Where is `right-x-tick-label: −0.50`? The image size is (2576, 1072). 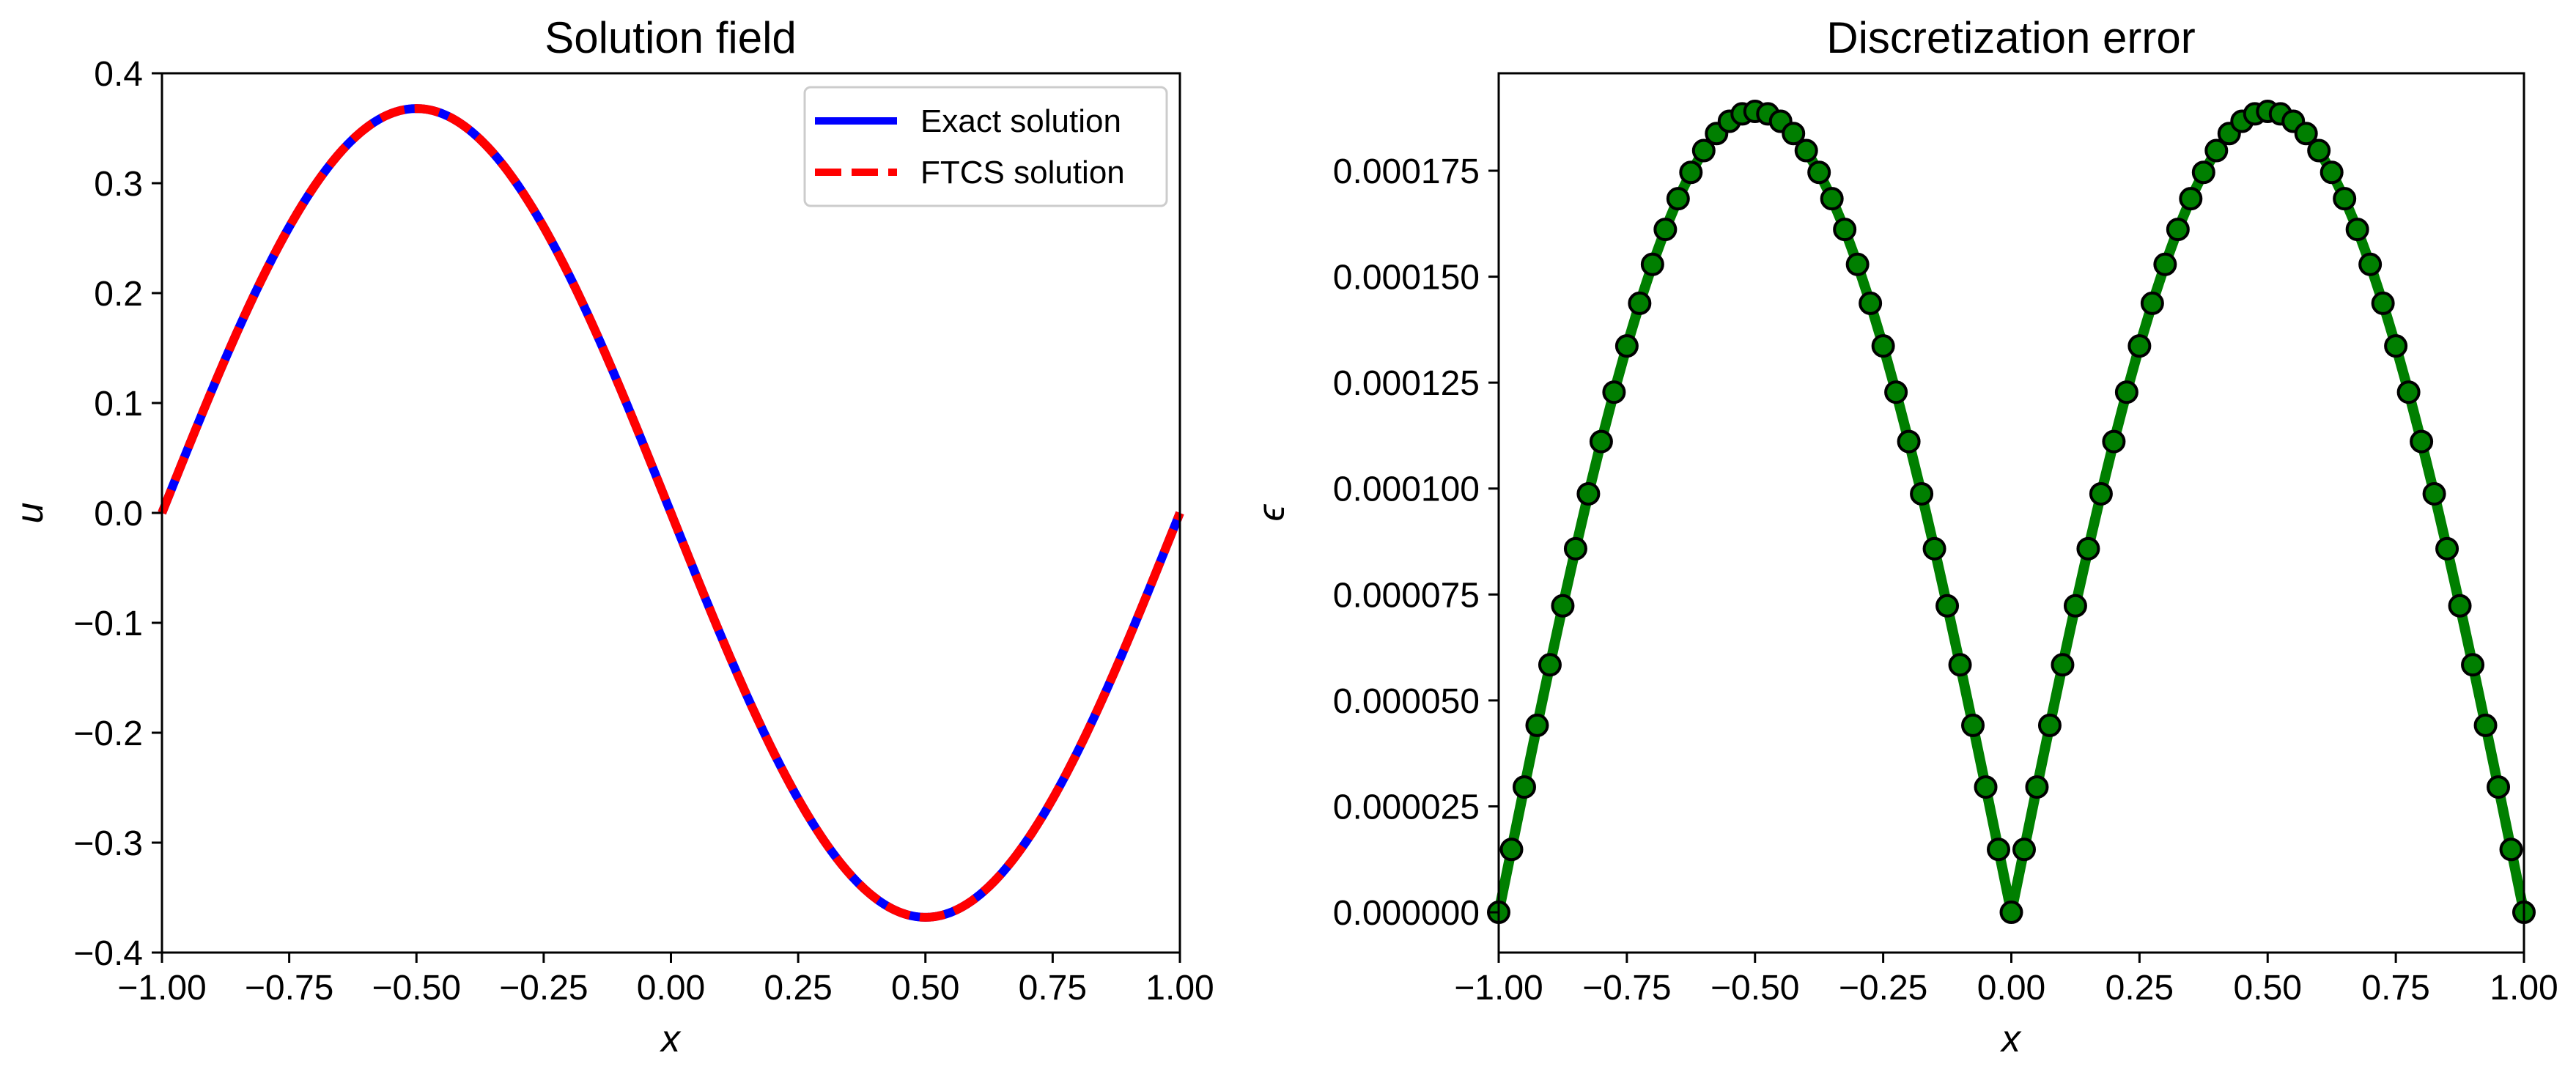 right-x-tick-label: −0.50 is located at coordinates (1754, 988).